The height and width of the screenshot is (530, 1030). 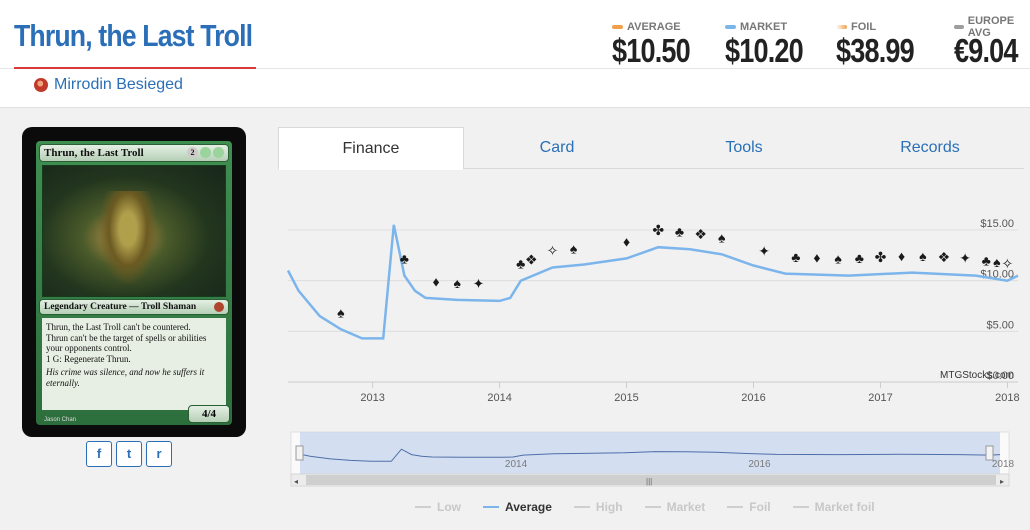 I want to click on scrollbar-grip-icon: |||, so click(x=649, y=481).